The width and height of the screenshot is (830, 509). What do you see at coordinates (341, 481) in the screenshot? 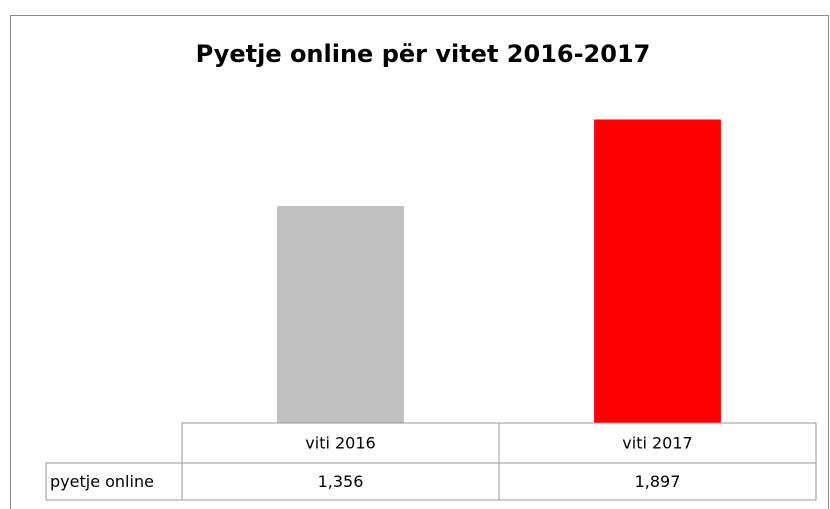
I see `data-label: 1,356` at bounding box center [341, 481].